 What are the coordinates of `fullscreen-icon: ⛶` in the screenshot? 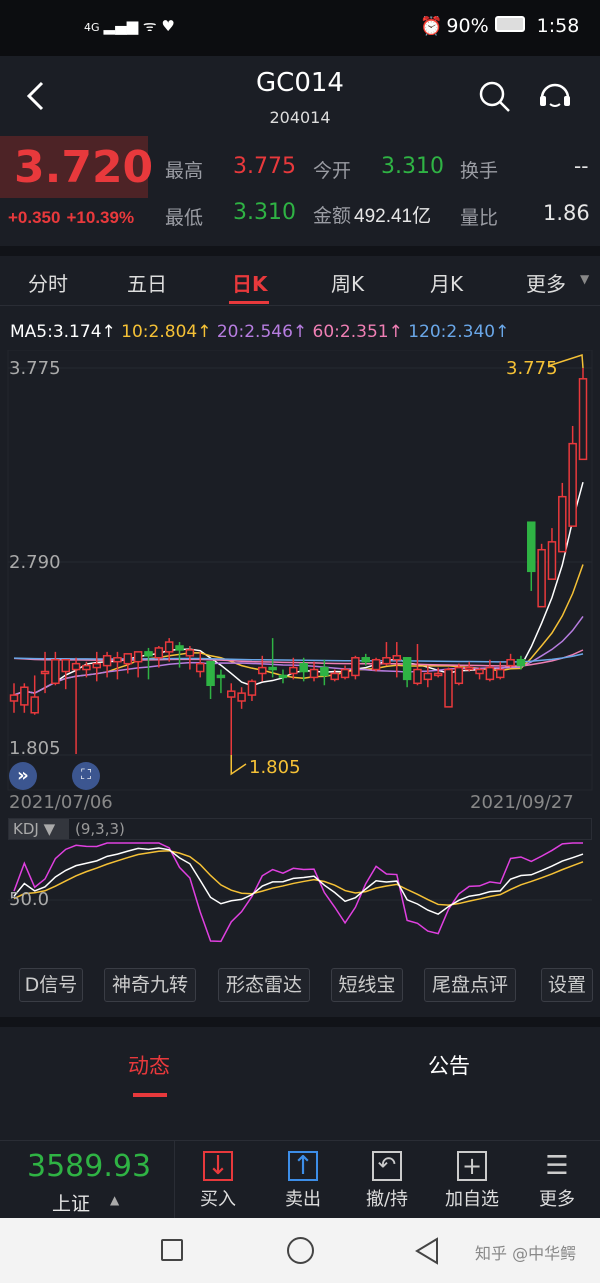 It's located at (86, 776).